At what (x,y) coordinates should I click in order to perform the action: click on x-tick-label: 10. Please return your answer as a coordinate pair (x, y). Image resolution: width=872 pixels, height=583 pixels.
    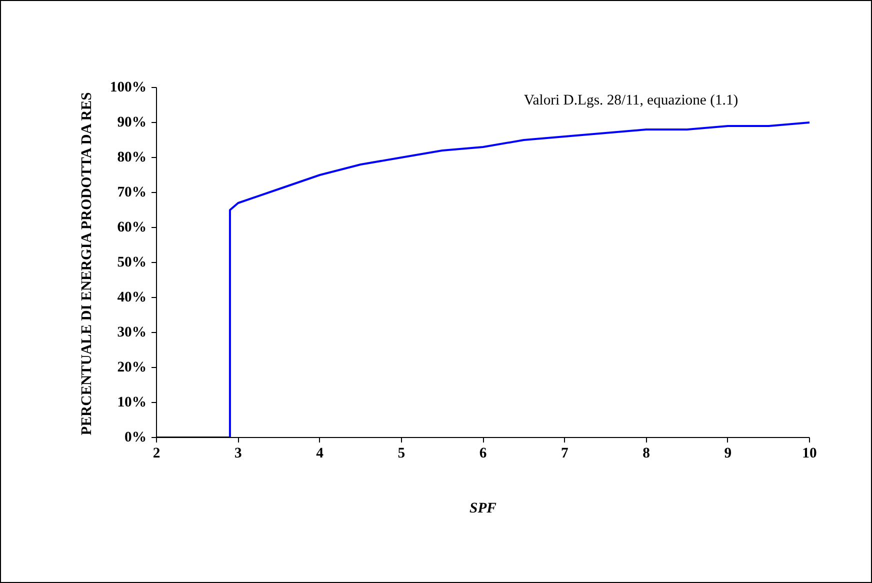
    Looking at the image, I should click on (809, 454).